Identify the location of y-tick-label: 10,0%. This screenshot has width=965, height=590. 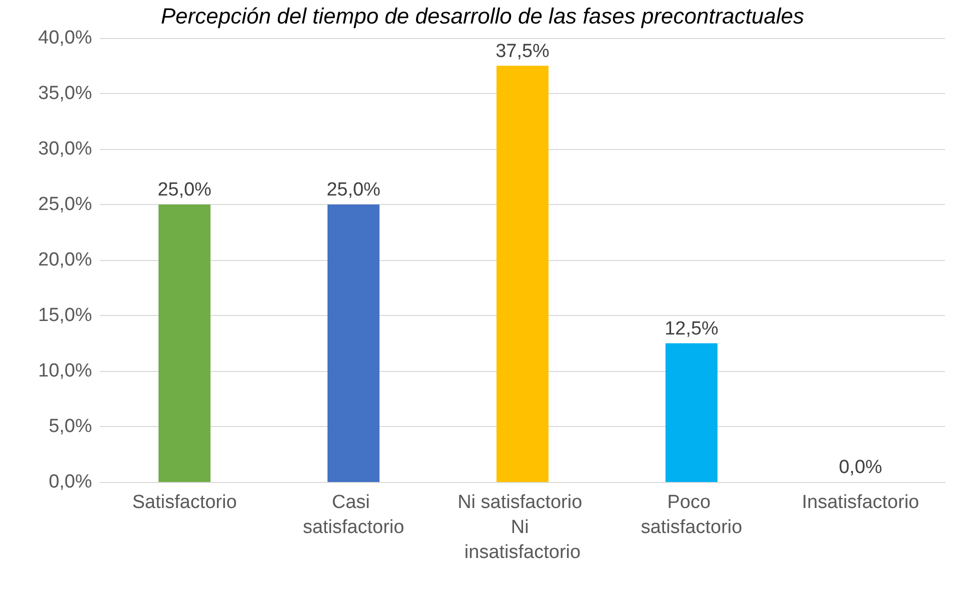
(65, 371).